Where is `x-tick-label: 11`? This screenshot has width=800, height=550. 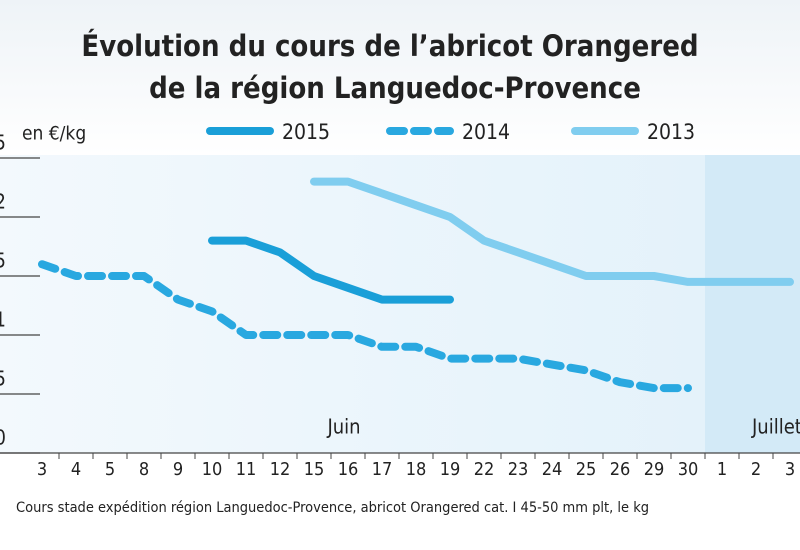 x-tick-label: 11 is located at coordinates (246, 469).